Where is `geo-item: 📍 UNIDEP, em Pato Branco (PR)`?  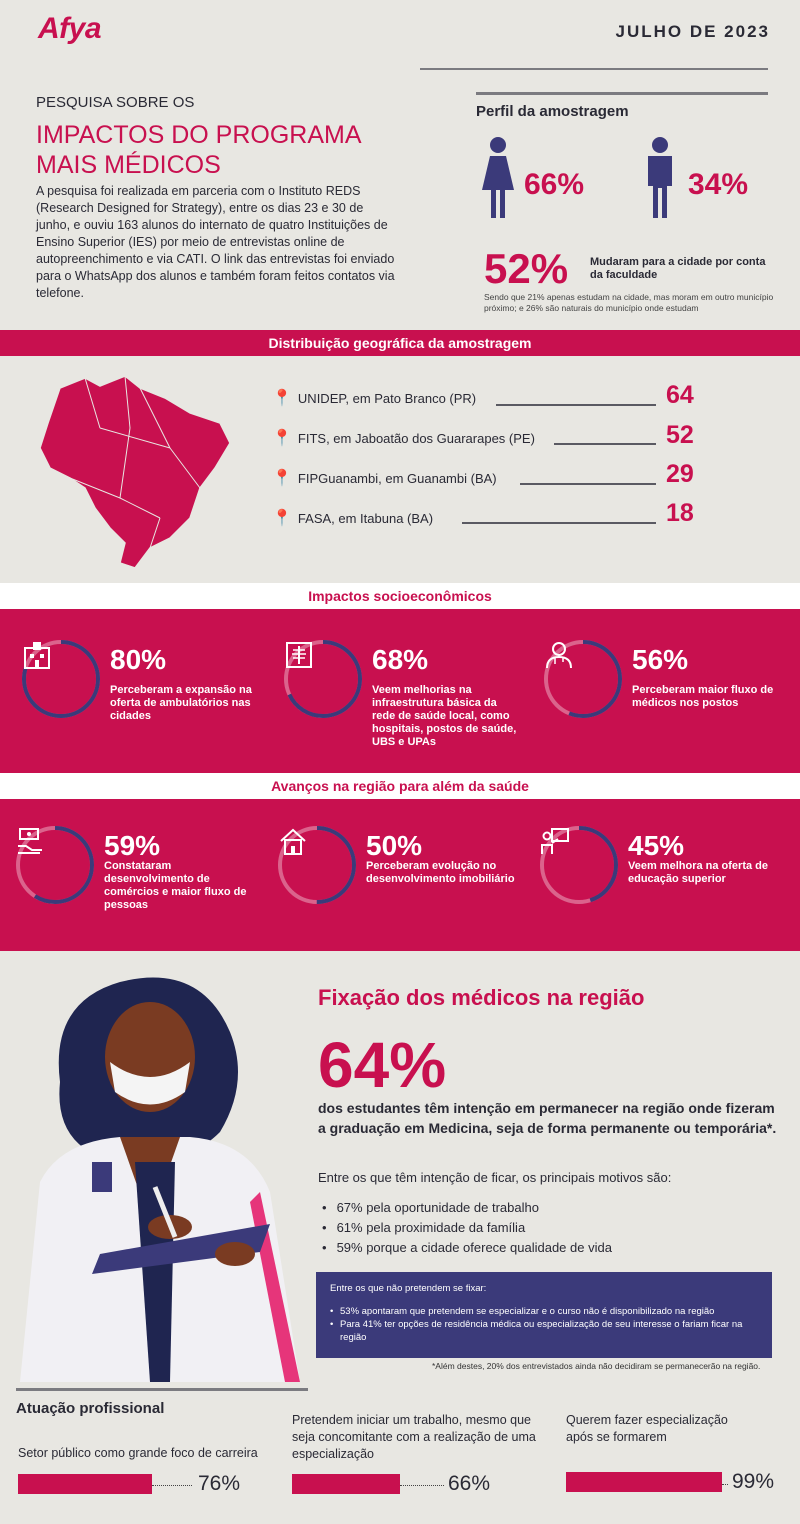 geo-item: 📍 UNIDEP, em Pato Branco (PR) is located at coordinates (374, 398).